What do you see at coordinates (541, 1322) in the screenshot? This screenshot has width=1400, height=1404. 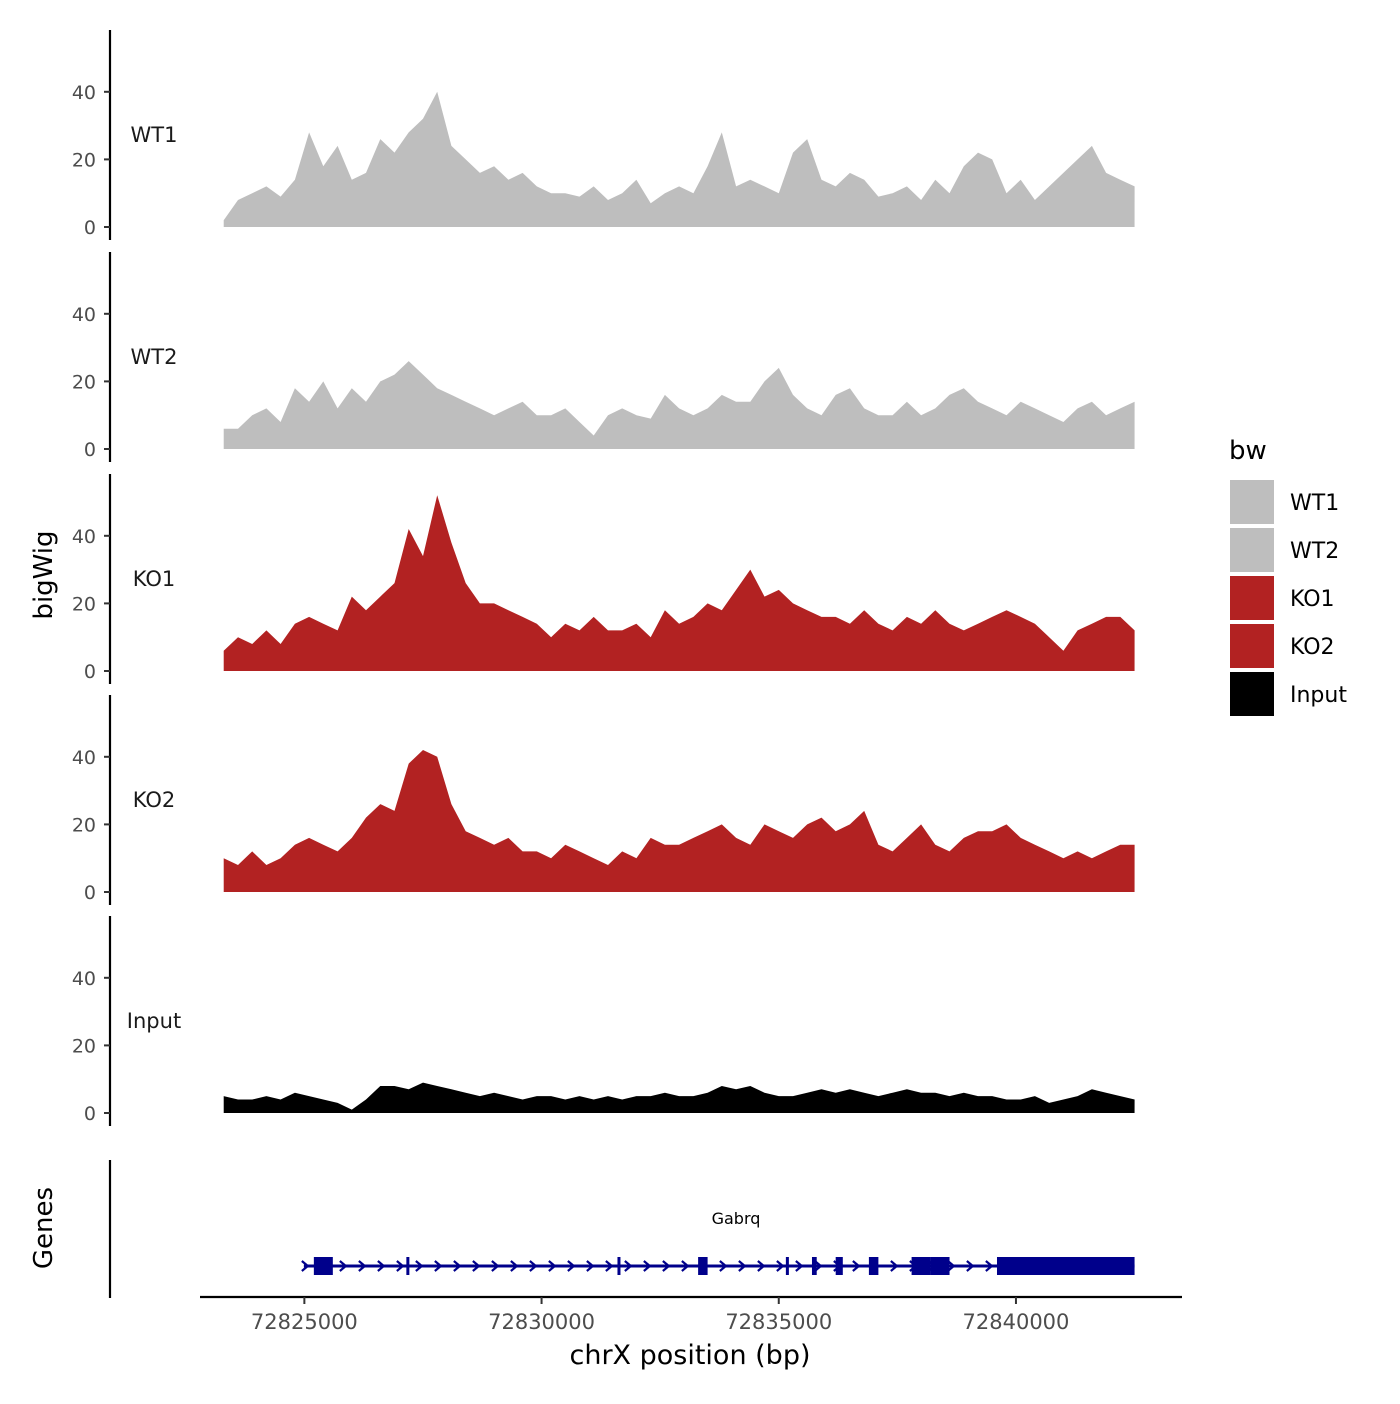 I see `x-tick-label-72830000: 72830000` at bounding box center [541, 1322].